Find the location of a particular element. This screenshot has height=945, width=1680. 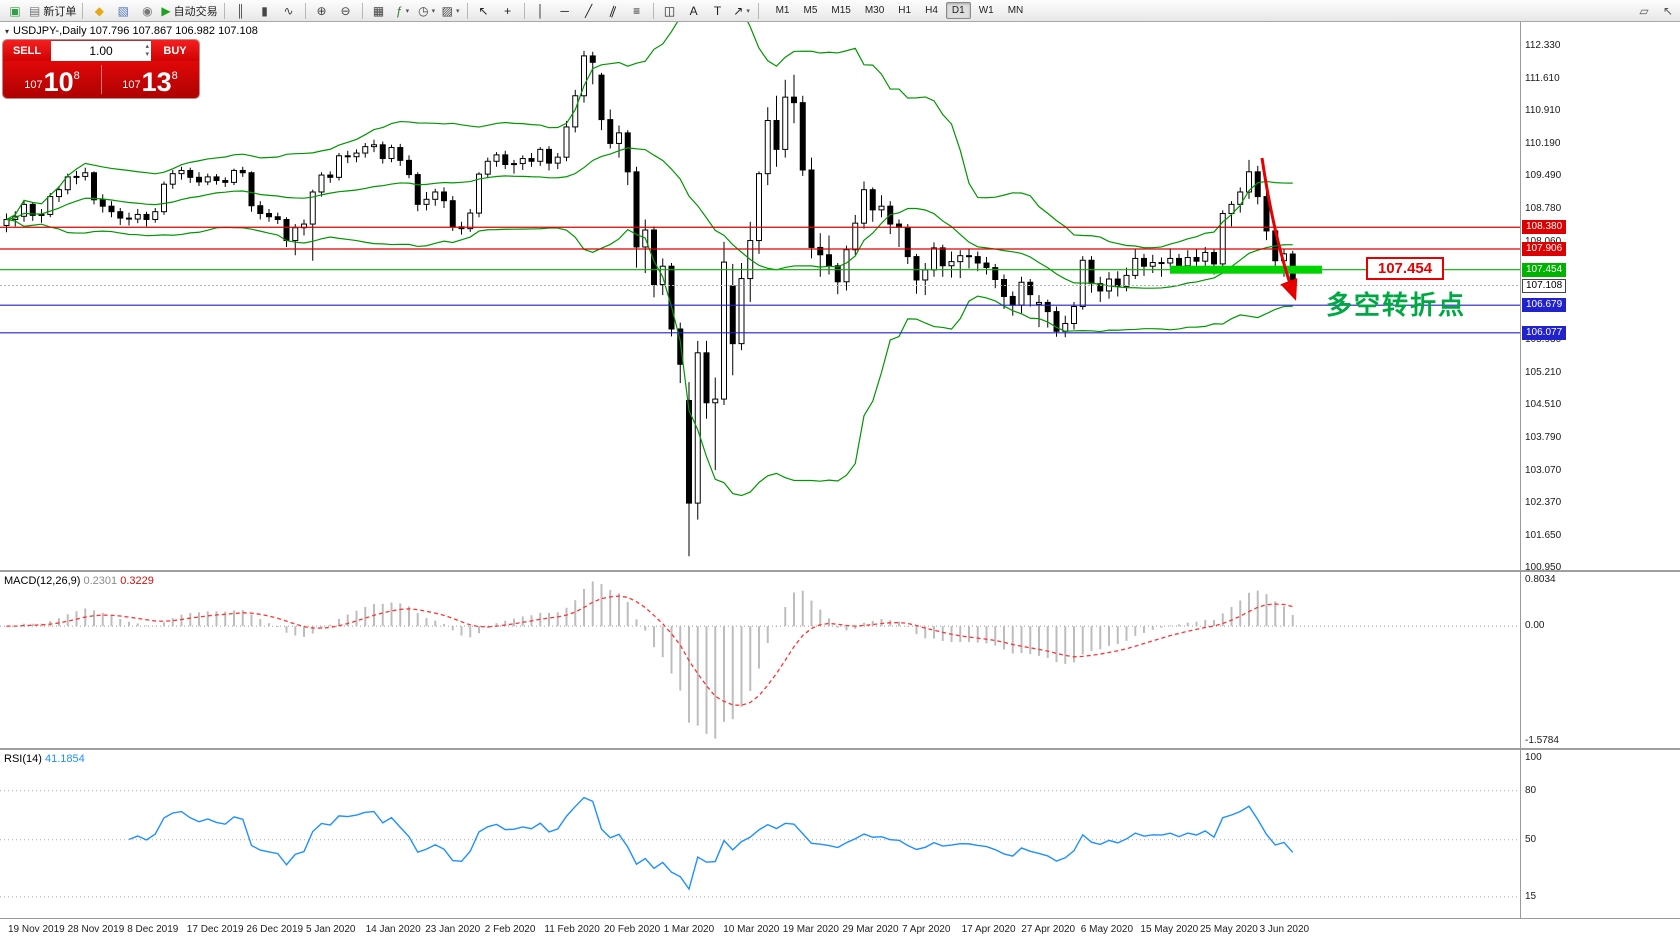

date-label: 19 Nov 2019 is located at coordinates (36, 929).